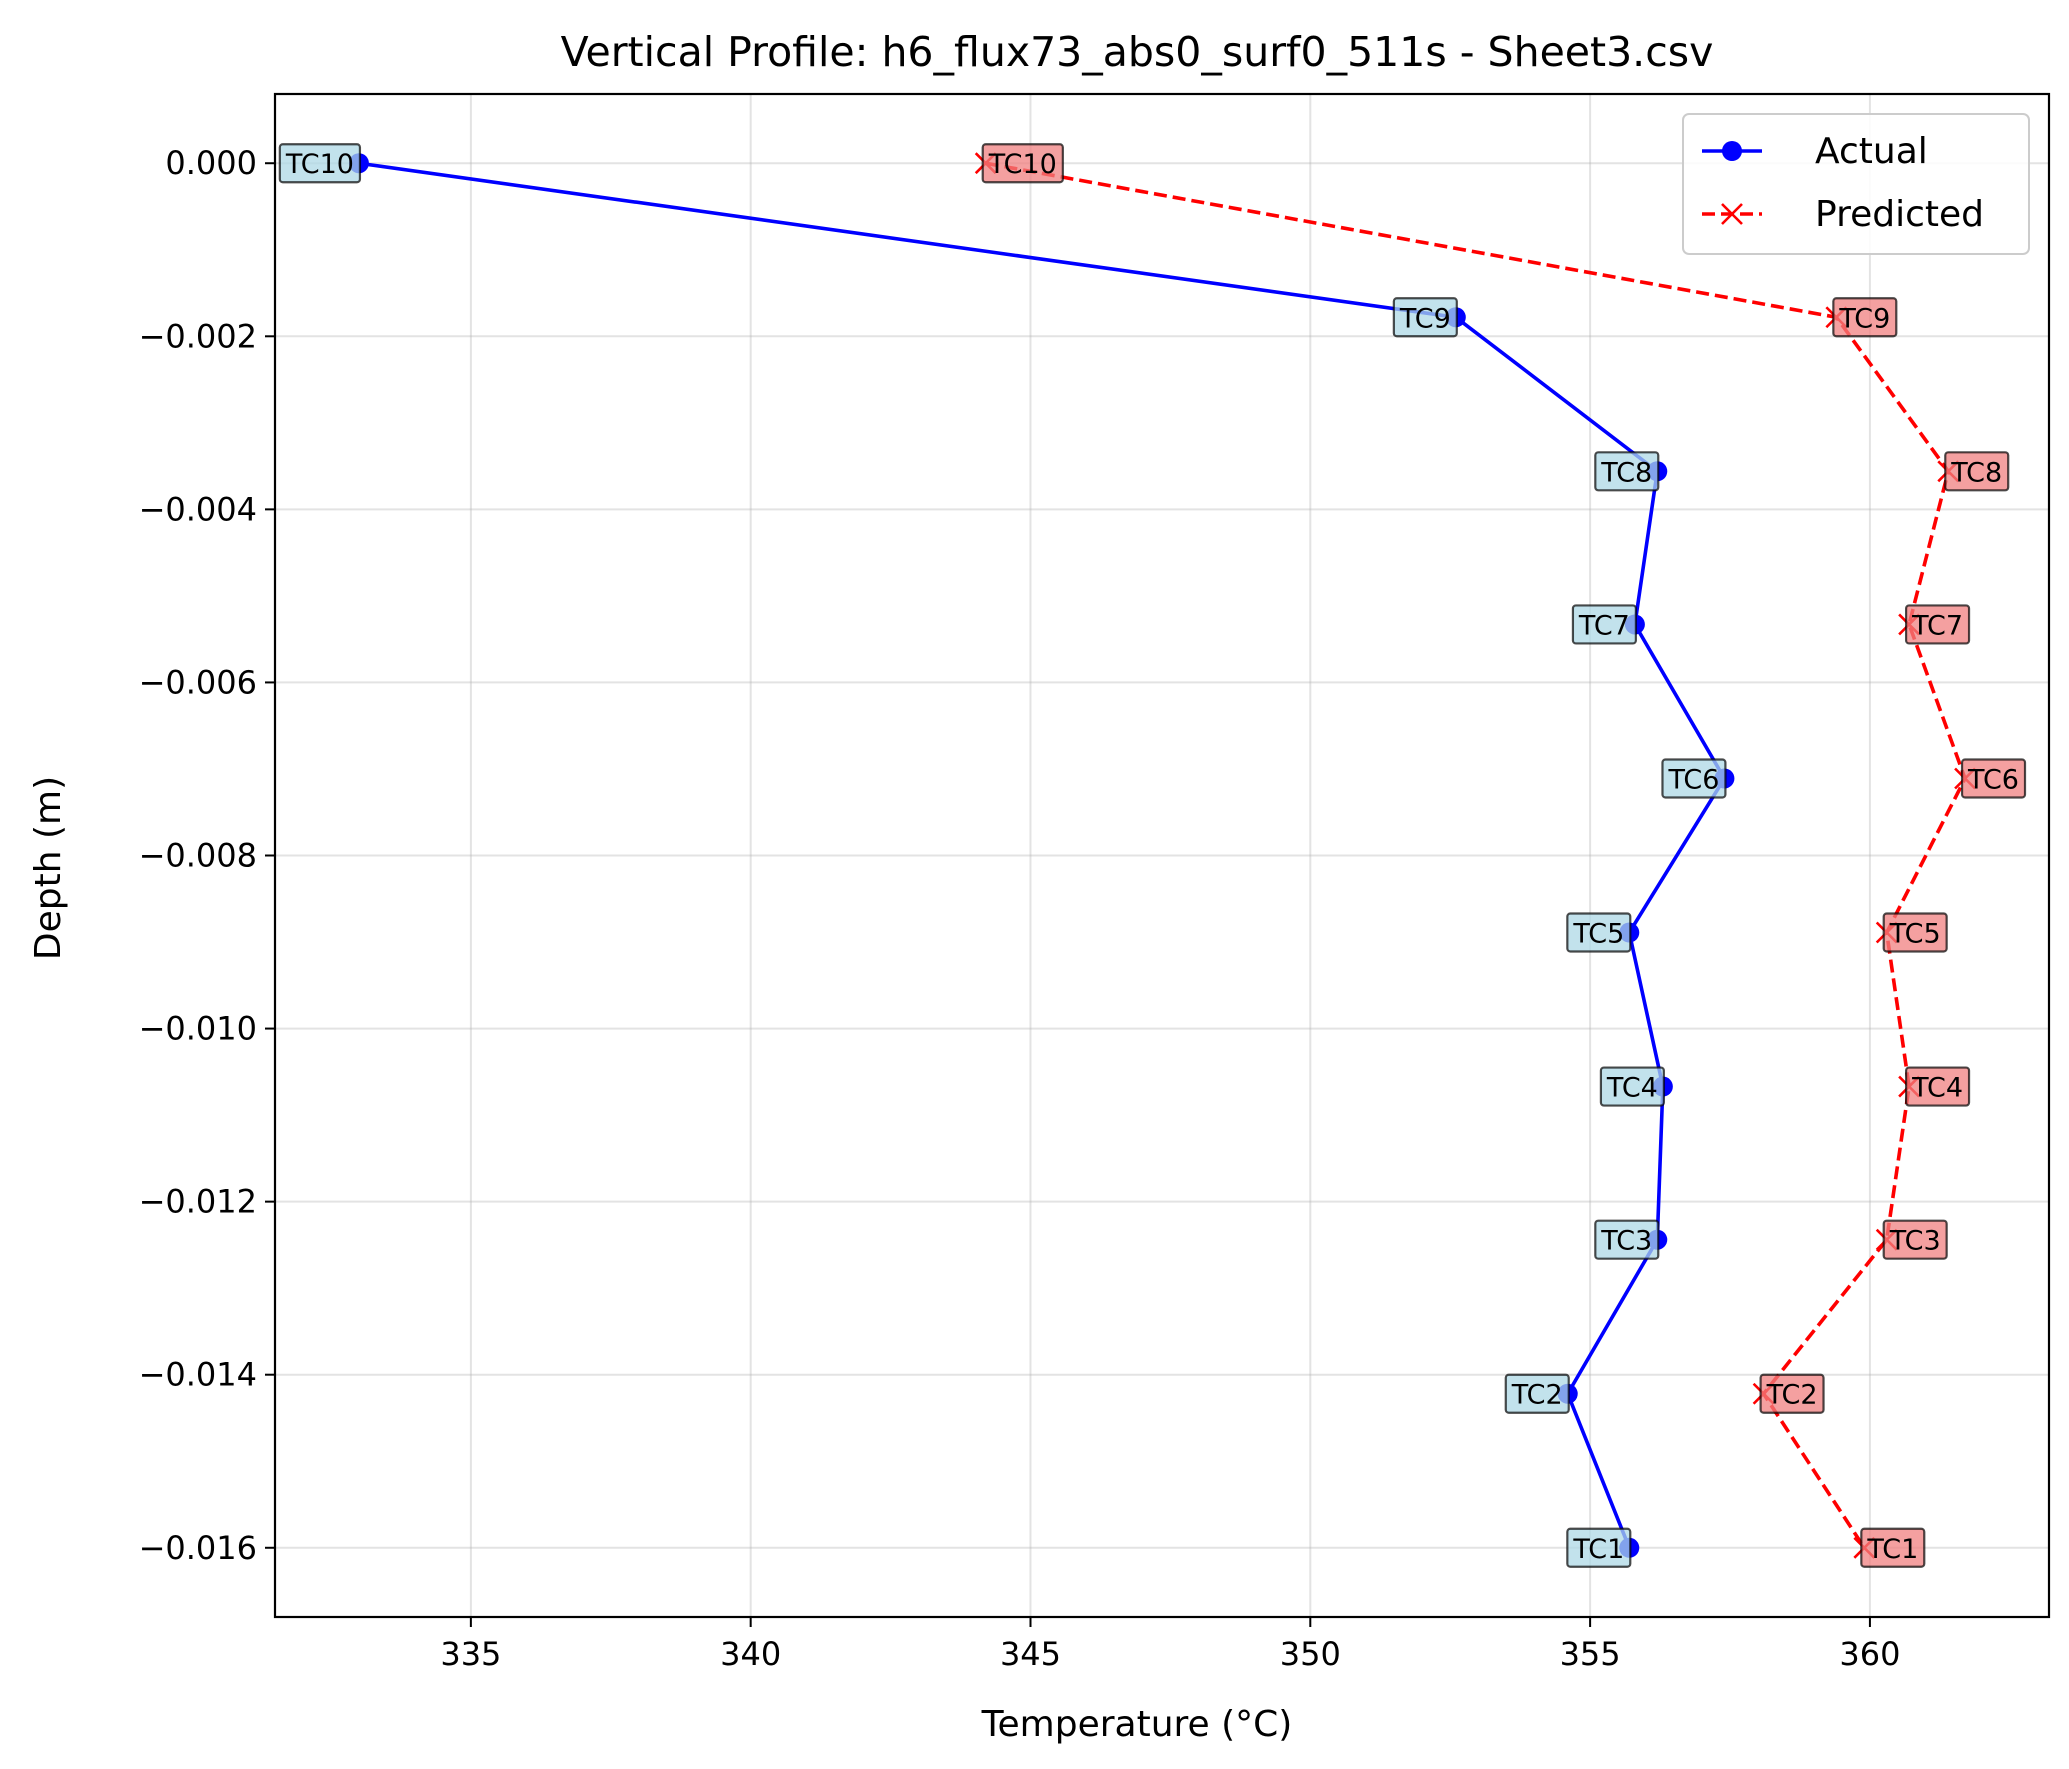 This screenshot has width=2069, height=1769. What do you see at coordinates (198, 336) in the screenshot?
I see `y-tick-label: −0.002` at bounding box center [198, 336].